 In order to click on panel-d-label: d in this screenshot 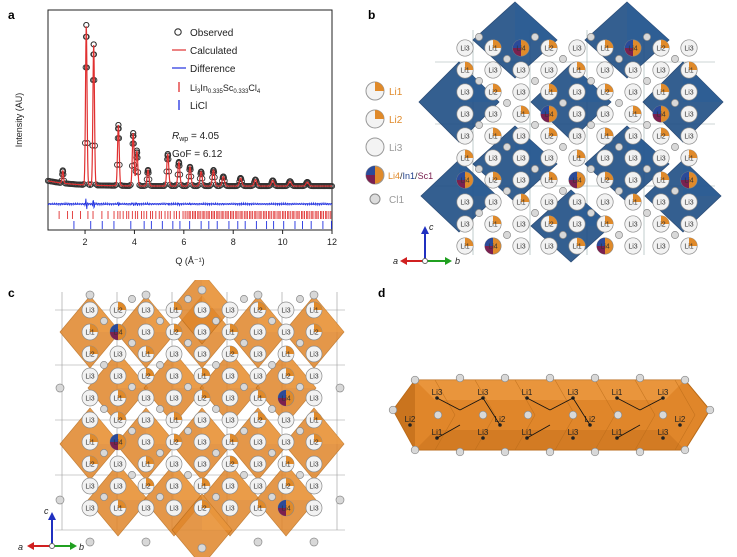, I will do `click(382, 293)`.